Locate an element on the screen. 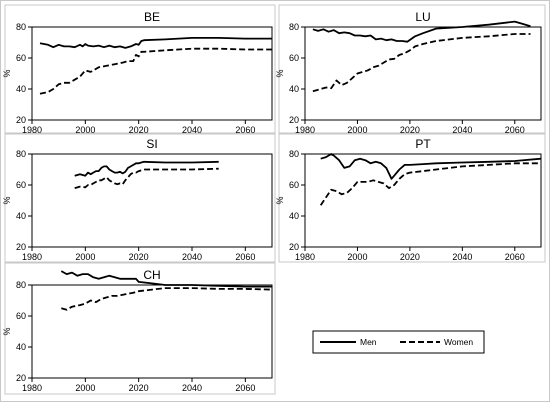 The width and height of the screenshot is (550, 402). series-line-women-pt is located at coordinates (430, 184).